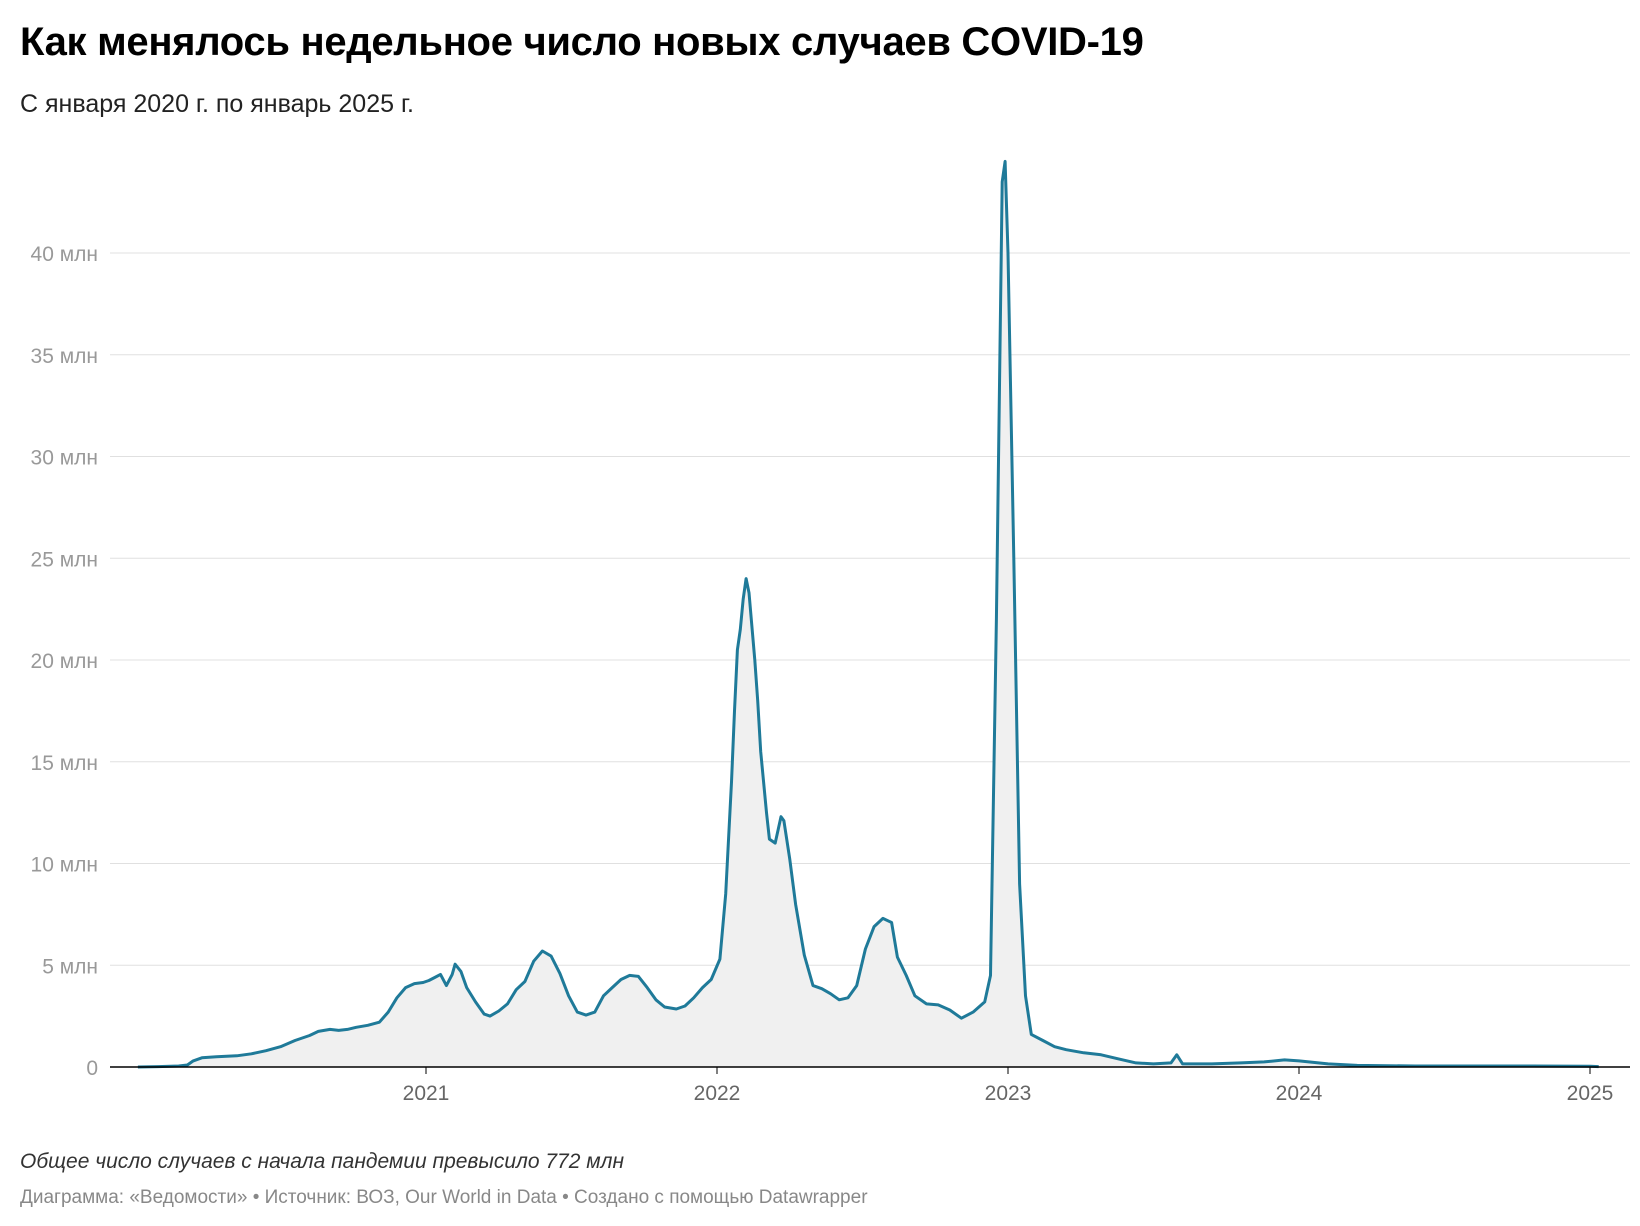 This screenshot has width=1640, height=1226. Describe the element at coordinates (217, 104) in the screenshot. I see `chart-subtitle: С января 2020 г. по январь 2025 г.` at that location.